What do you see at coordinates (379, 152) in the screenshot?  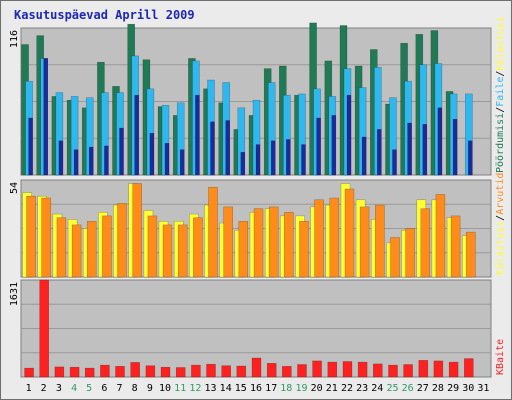 I see `bar-top-pöördumisi-day-24` at bounding box center [379, 152].